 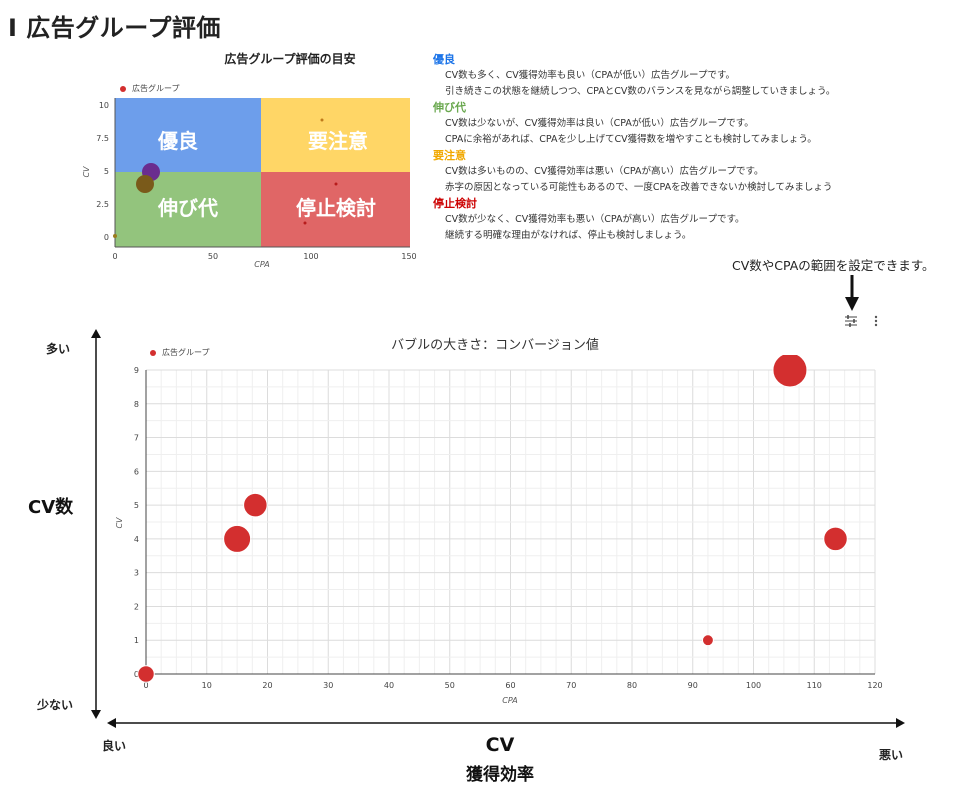 I want to click on y-tick-label: 7, so click(x=136, y=438).